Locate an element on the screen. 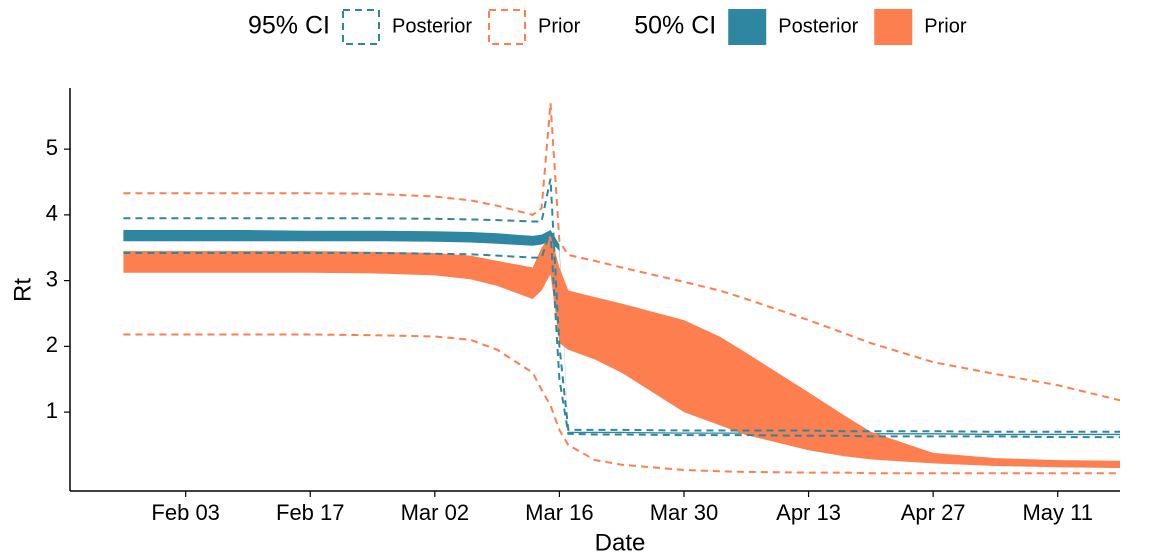 This screenshot has height=556, width=1160. x-tick-label: Mar 02 is located at coordinates (435, 512).